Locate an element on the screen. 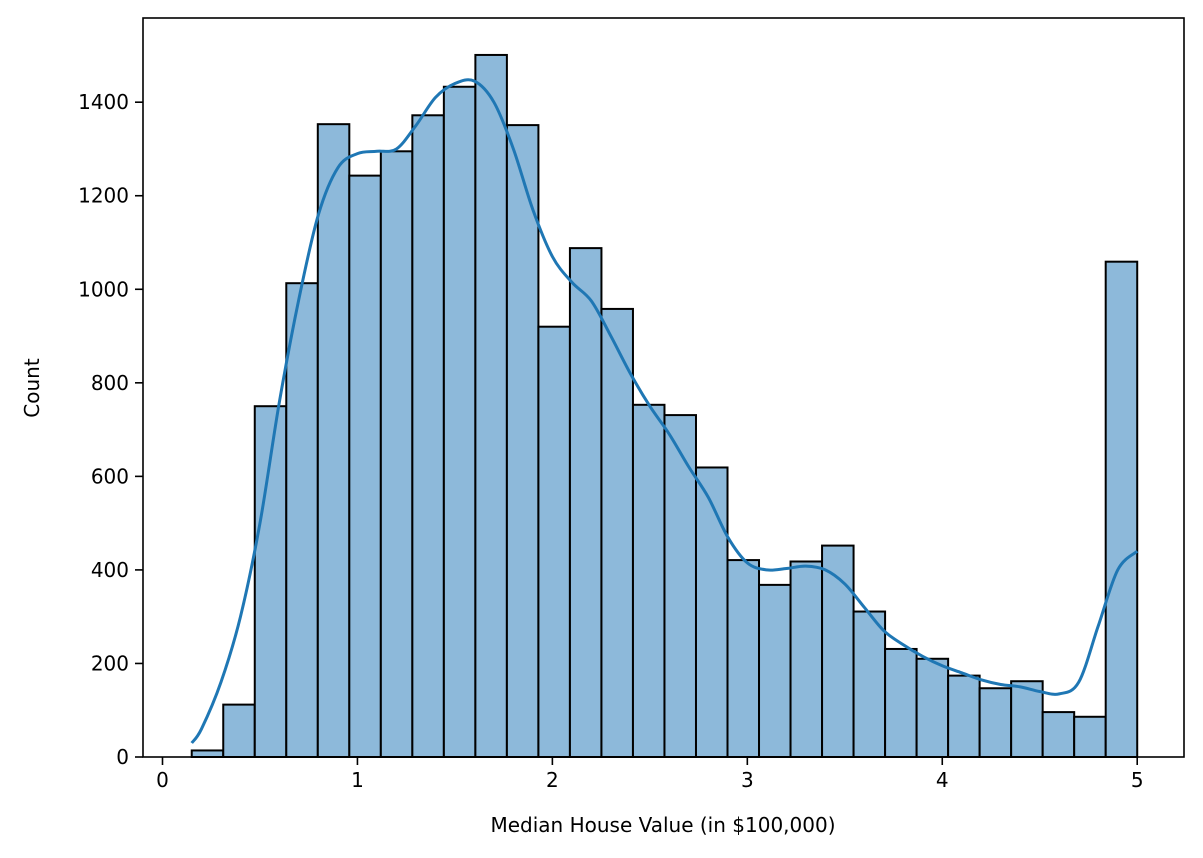  y-tick-label: 200 is located at coordinates (110, 663).